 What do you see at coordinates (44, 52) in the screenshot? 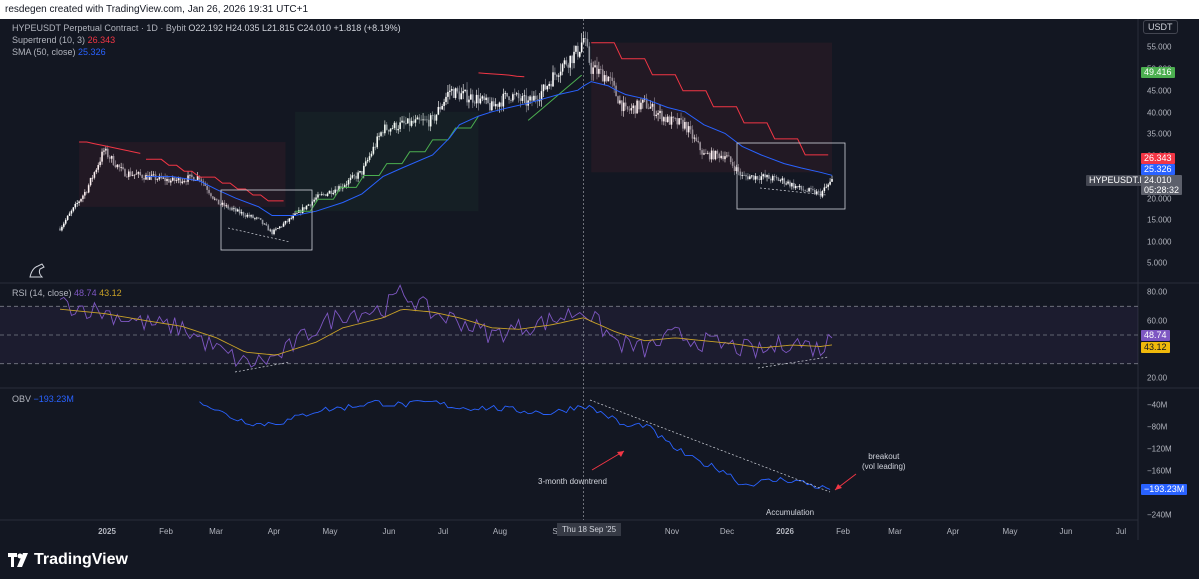
I see `sma-label: SMA (50, close)` at bounding box center [44, 52].